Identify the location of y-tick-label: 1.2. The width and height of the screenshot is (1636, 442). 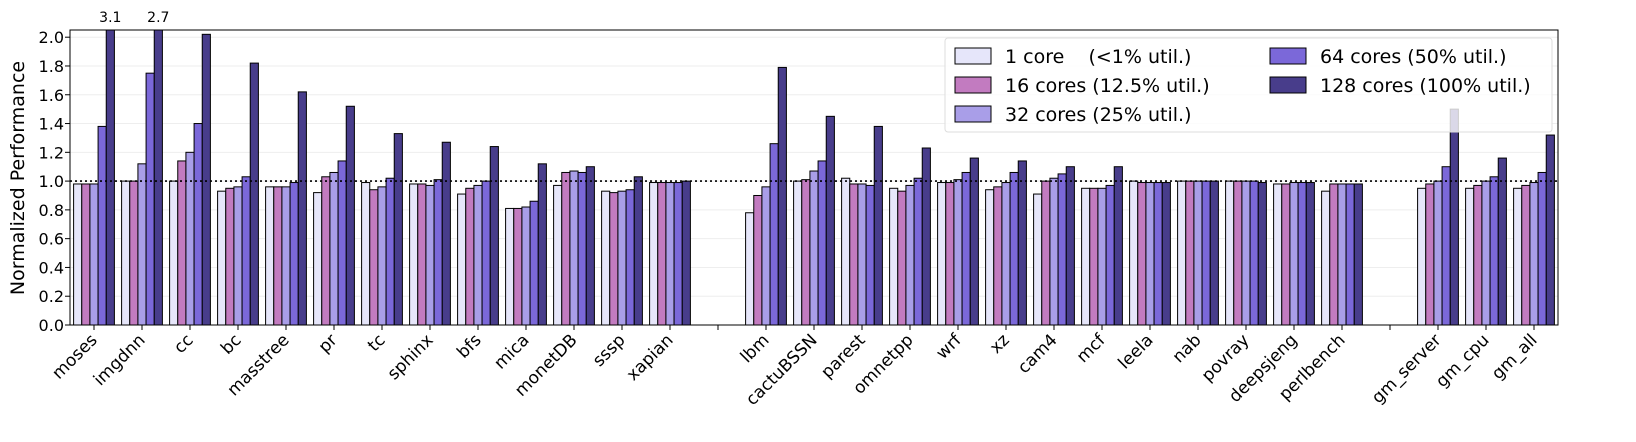
(51, 152).